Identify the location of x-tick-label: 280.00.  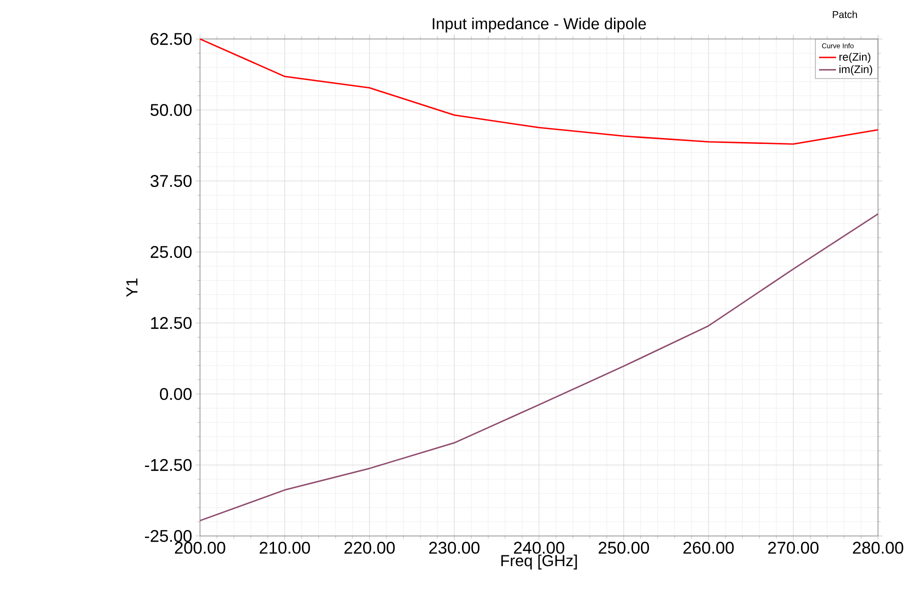
(878, 548).